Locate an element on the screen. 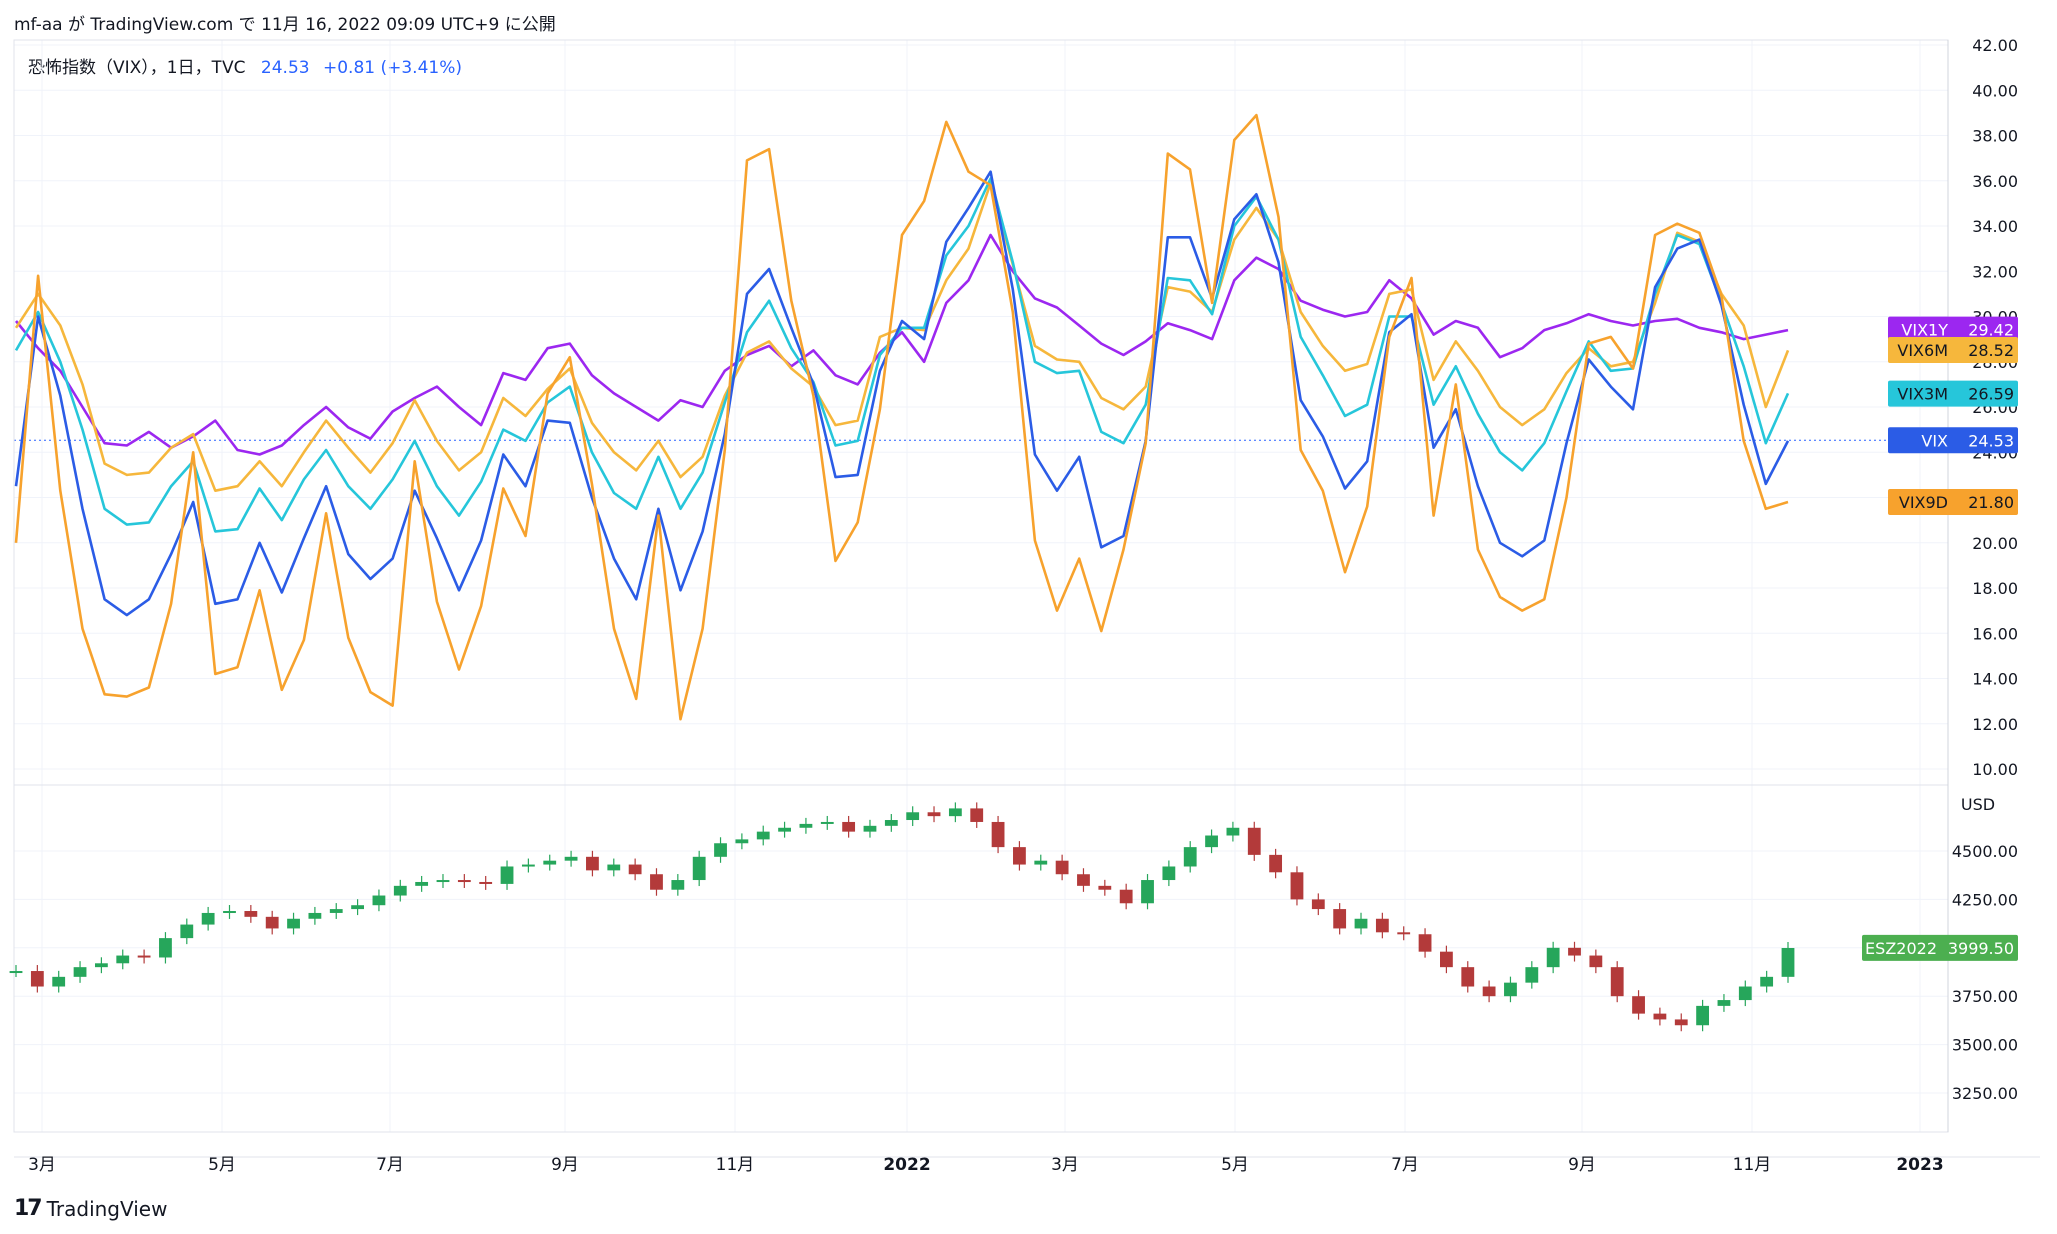  value-tag-value: 26.59 is located at coordinates (1991, 394).